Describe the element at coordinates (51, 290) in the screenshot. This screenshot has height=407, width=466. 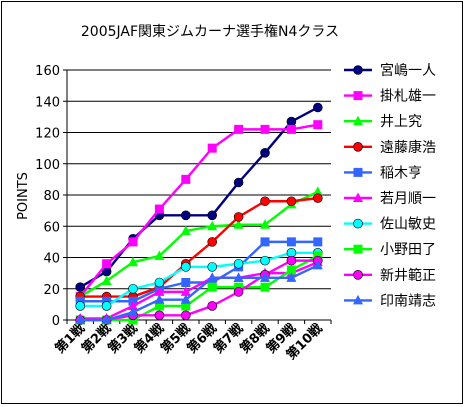
I see `y-tick-label: 20` at that location.